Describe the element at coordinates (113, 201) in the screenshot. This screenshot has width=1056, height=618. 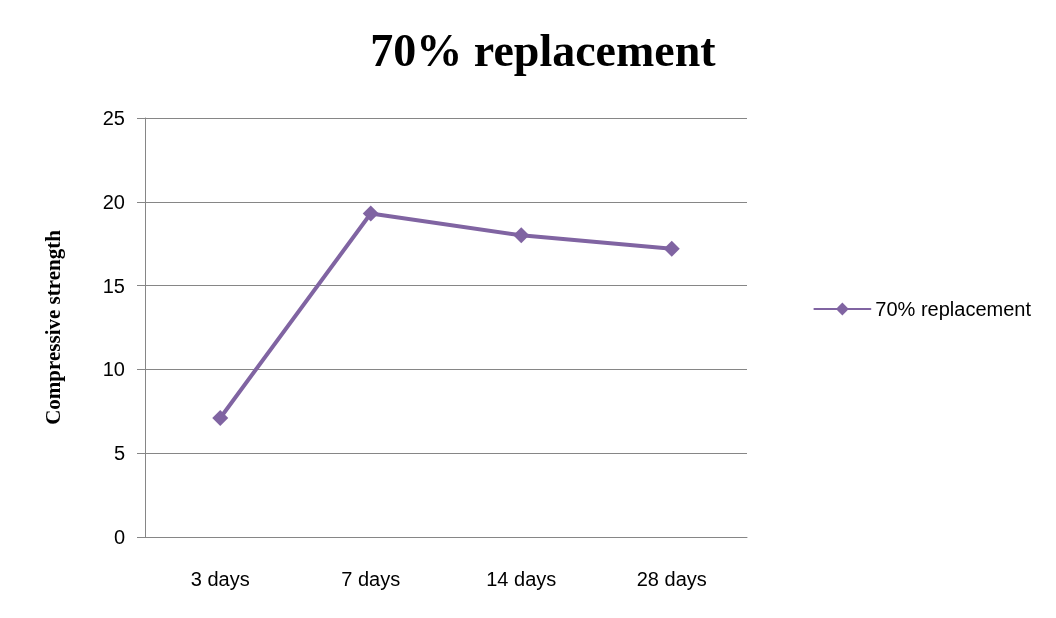
I see `y-tick-label: 20` at that location.